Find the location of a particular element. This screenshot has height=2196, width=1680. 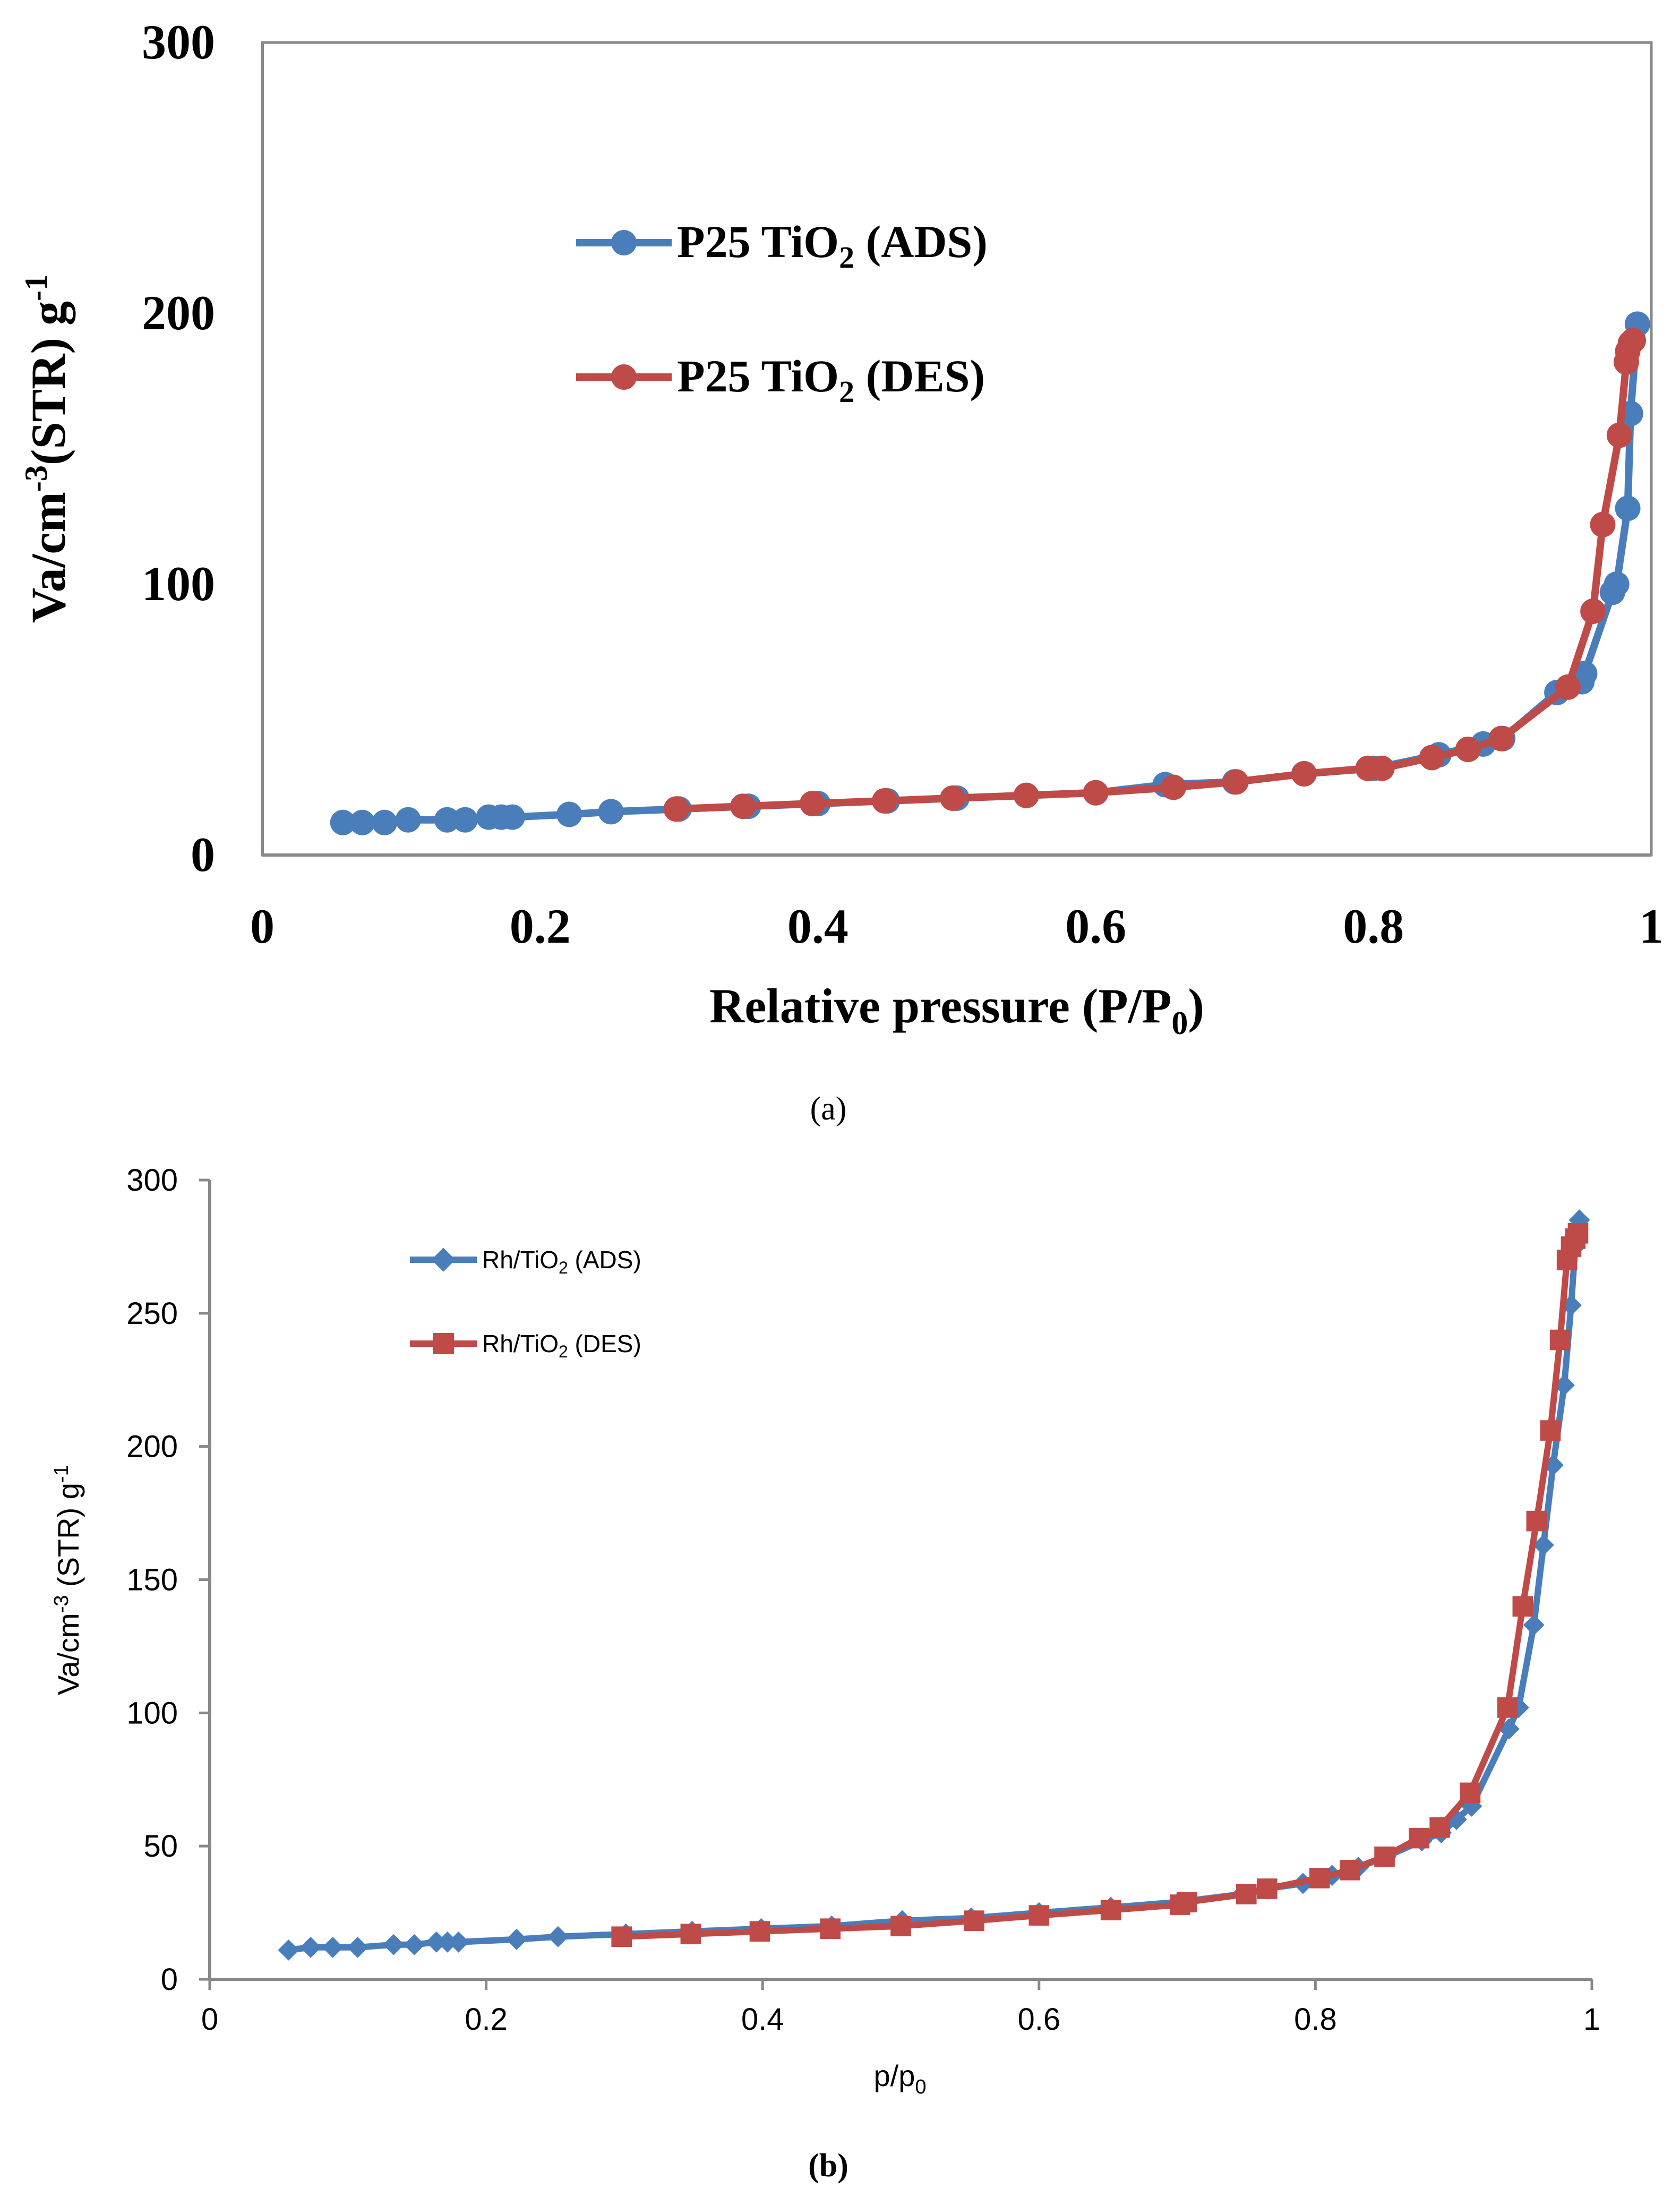

legend-marker-des-a is located at coordinates (624, 377).